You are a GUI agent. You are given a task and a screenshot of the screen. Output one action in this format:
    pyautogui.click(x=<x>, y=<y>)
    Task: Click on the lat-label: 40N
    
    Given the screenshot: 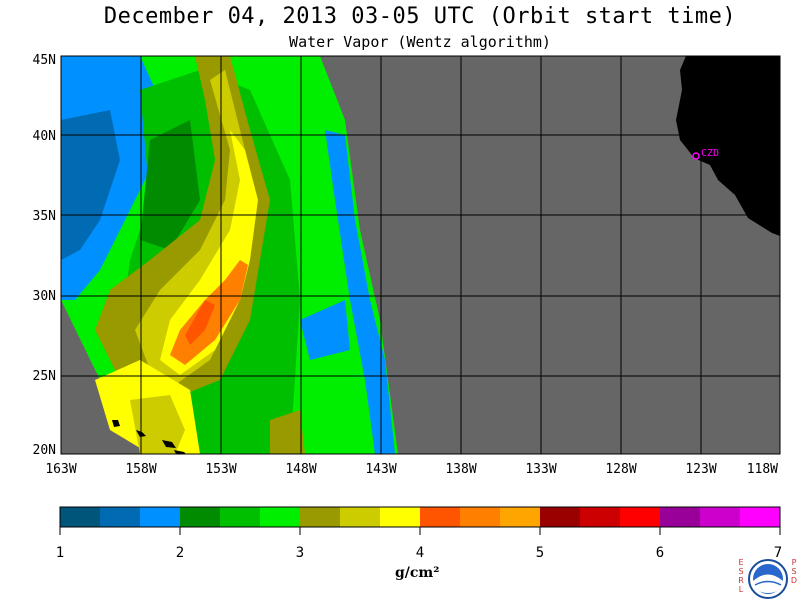 What is the action you would take?
    pyautogui.click(x=44, y=136)
    